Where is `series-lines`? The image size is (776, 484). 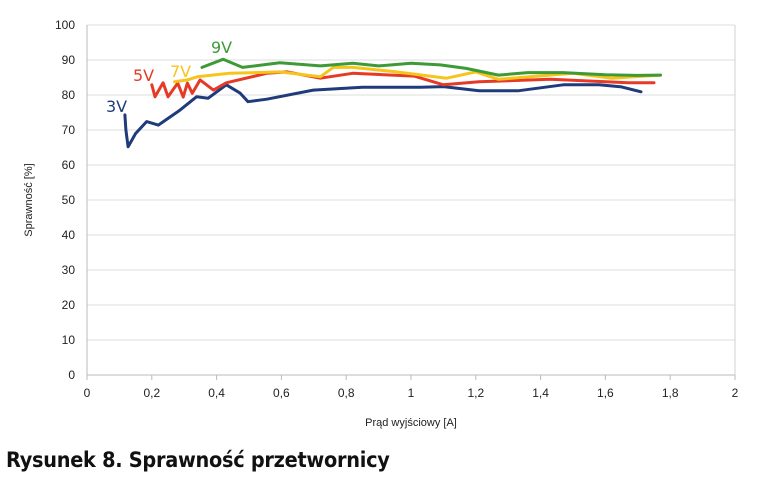
series-lines is located at coordinates (392, 103).